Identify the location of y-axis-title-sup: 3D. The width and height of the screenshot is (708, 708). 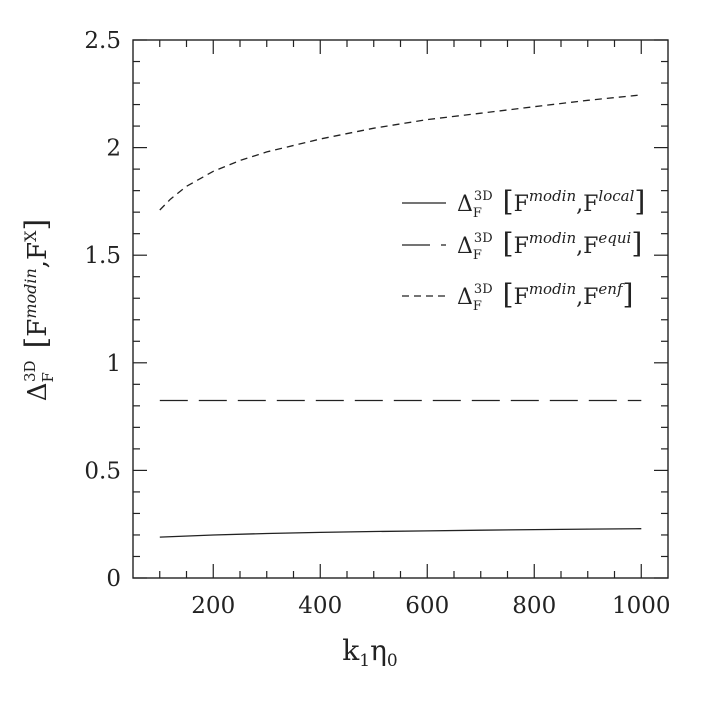
(30, 371).